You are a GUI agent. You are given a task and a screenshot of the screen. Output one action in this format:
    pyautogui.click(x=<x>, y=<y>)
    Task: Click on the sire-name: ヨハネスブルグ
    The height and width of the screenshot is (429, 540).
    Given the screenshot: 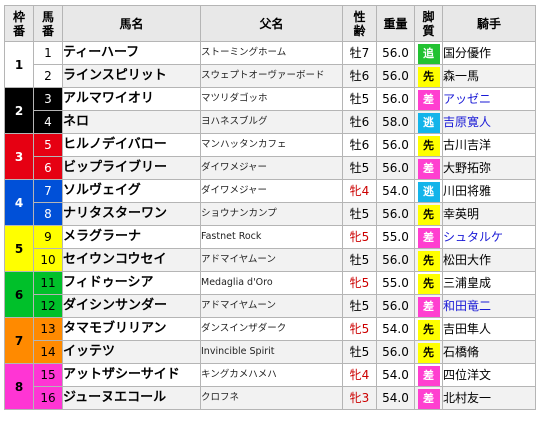 What is the action you would take?
    pyautogui.click(x=271, y=122)
    